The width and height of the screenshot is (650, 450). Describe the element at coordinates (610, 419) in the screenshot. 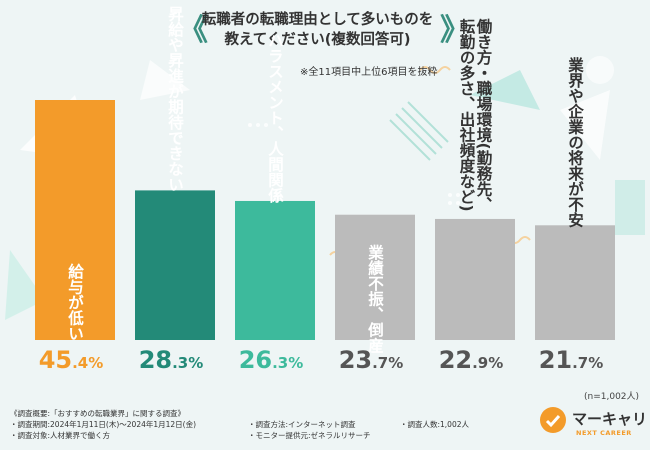

I see `logo-text: マーキャリ` at that location.